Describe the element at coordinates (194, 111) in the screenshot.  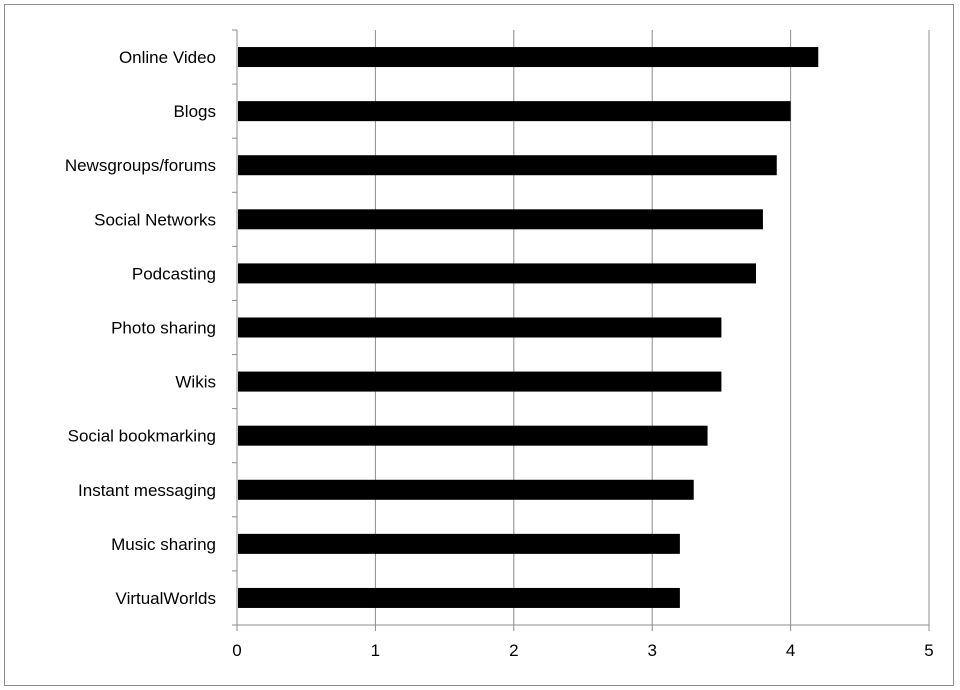
I see `category-label: Blogs` at that location.